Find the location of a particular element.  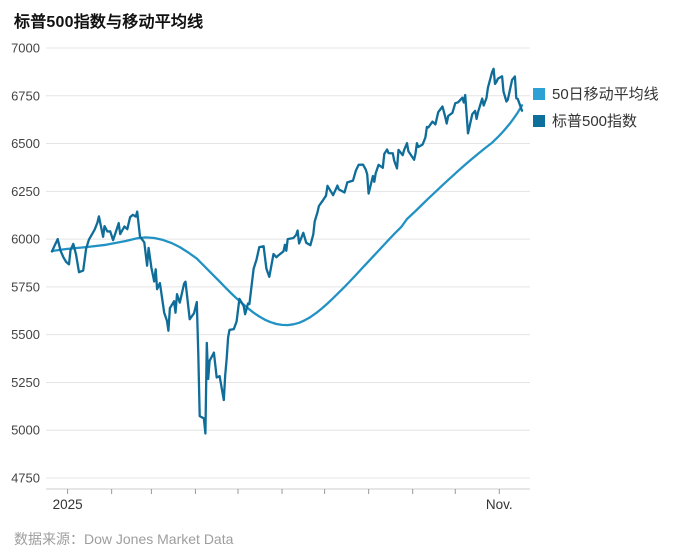

y-axis-tick-label: 5500 is located at coordinates (25, 334).